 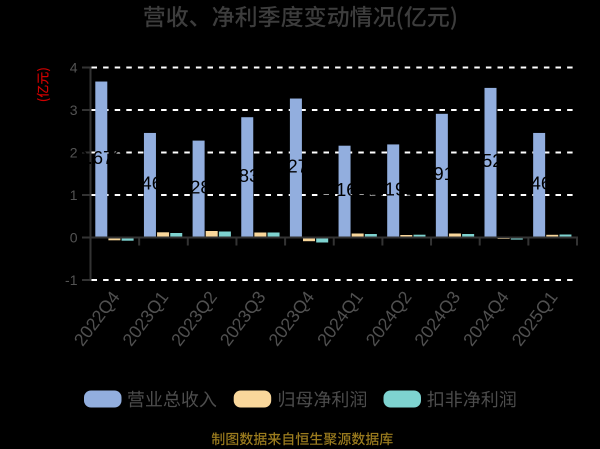 What do you see at coordinates (295, 166) in the screenshot?
I see `svg-text: 3.274` at bounding box center [295, 166].